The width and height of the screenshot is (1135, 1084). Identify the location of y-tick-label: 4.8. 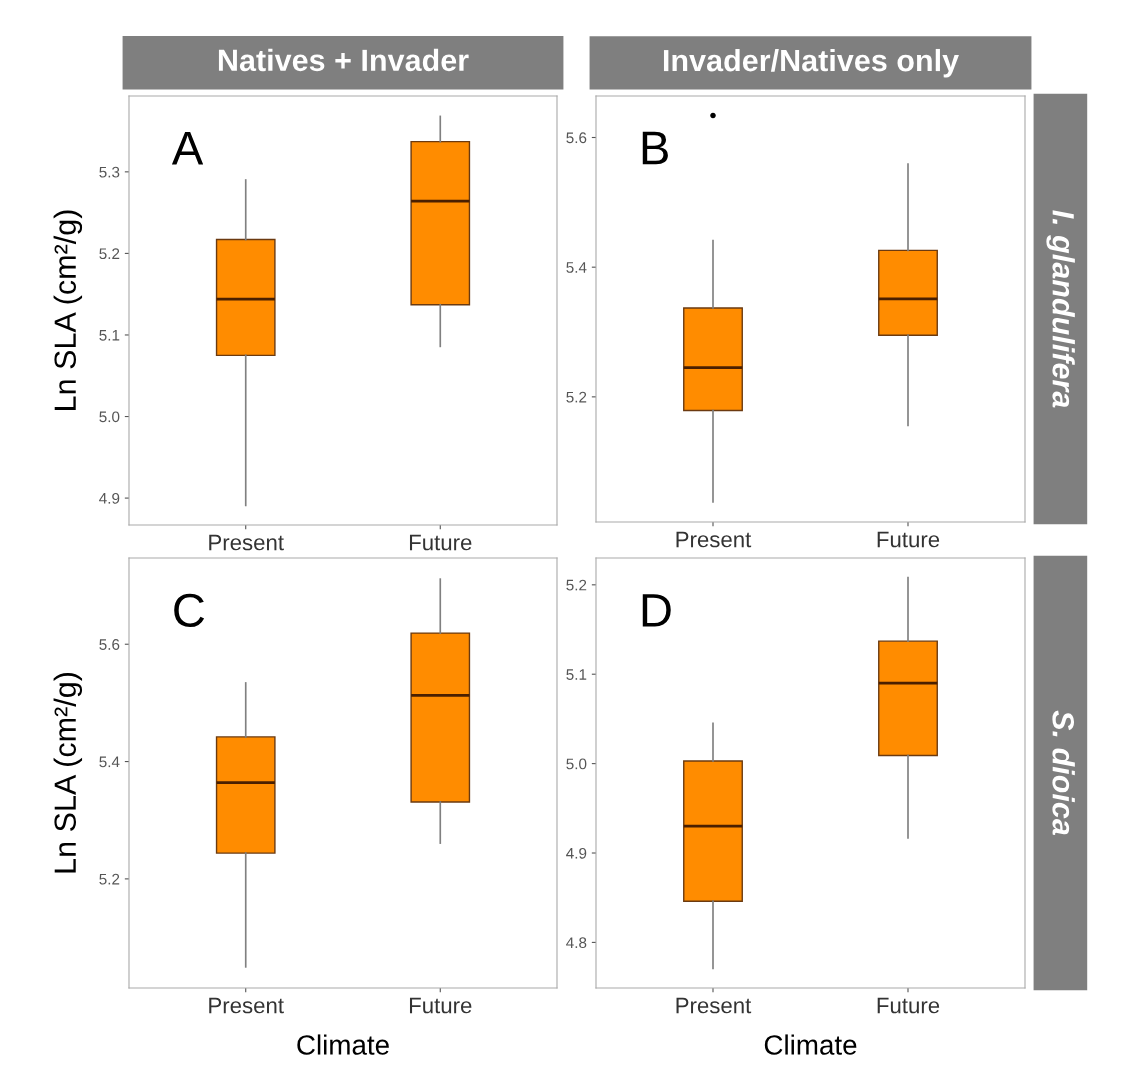
(576, 943).